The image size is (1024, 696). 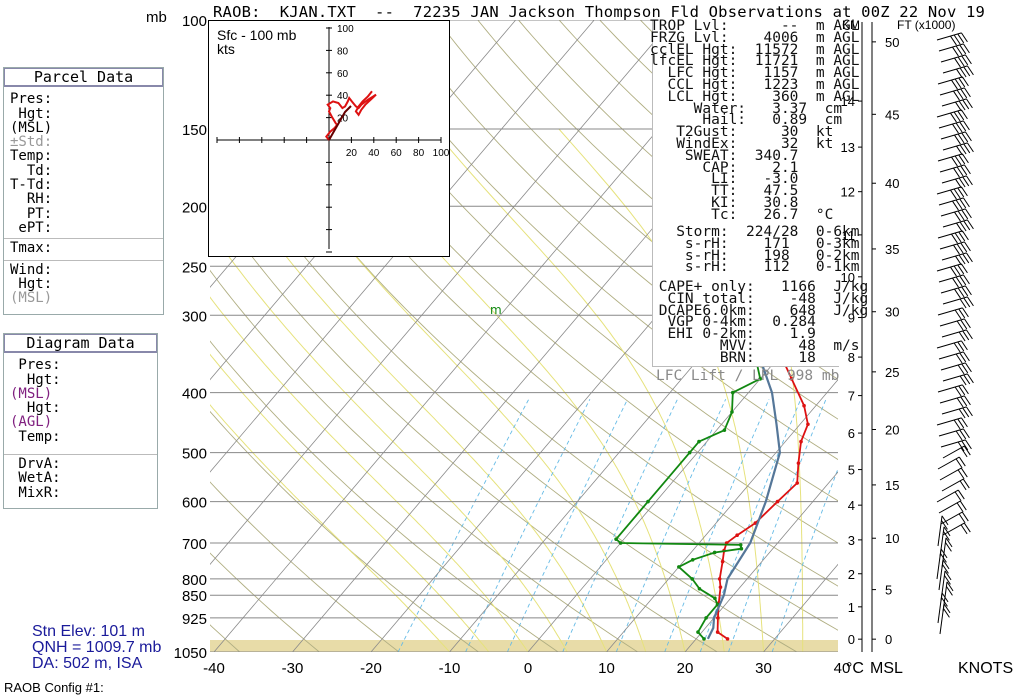 I want to click on profile-line, so click(x=777, y=409).